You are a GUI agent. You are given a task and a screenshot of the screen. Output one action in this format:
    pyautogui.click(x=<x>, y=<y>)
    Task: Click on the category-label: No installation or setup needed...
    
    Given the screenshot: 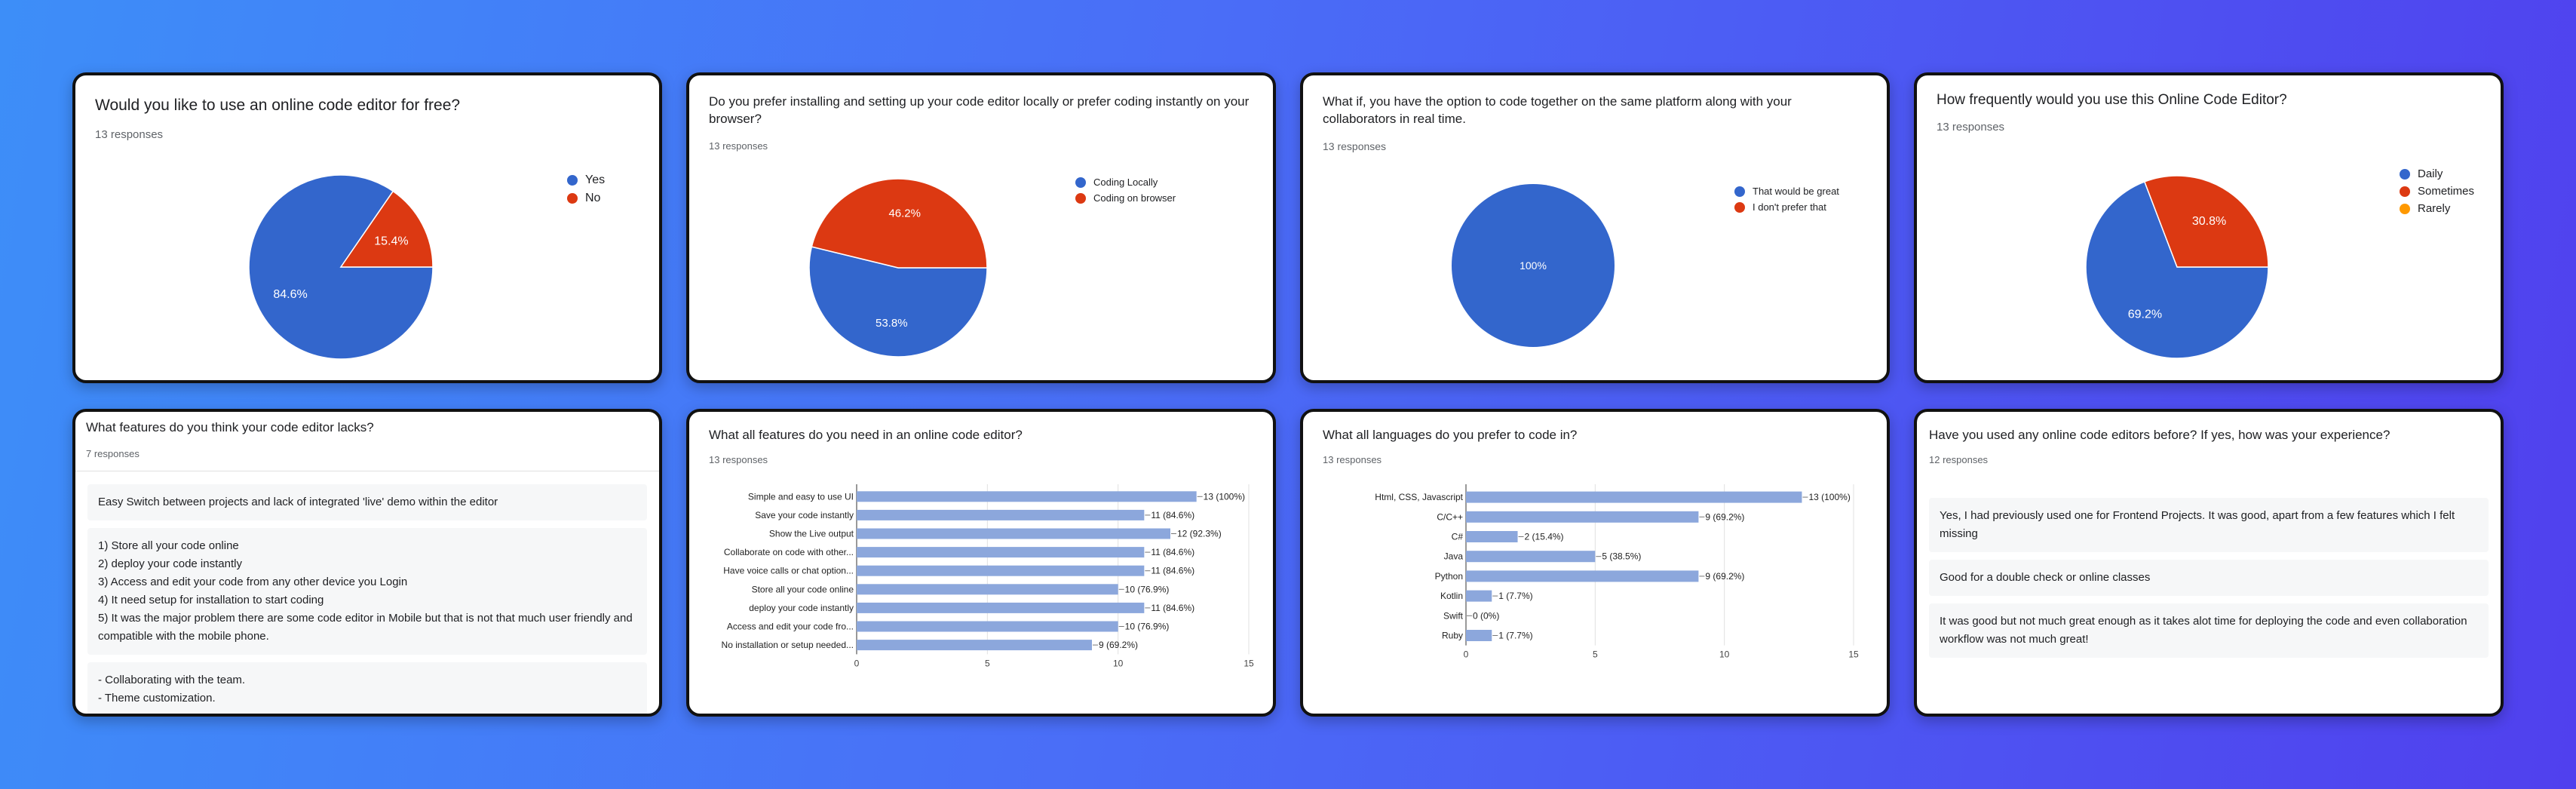 What is the action you would take?
    pyautogui.click(x=788, y=645)
    